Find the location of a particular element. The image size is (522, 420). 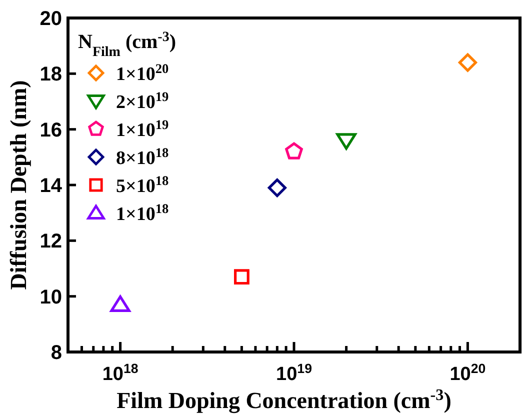

y-tick-label: 12 is located at coordinates (51, 241).